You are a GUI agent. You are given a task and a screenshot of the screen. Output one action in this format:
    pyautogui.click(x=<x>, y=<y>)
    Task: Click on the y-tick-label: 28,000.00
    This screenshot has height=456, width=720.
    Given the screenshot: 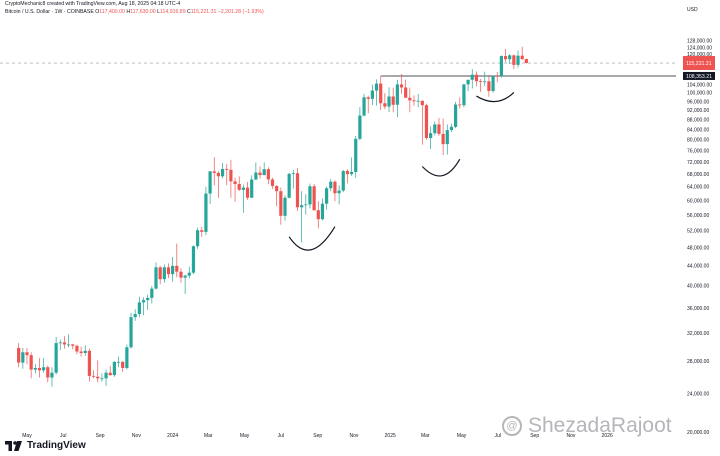 What is the action you would take?
    pyautogui.click(x=698, y=362)
    